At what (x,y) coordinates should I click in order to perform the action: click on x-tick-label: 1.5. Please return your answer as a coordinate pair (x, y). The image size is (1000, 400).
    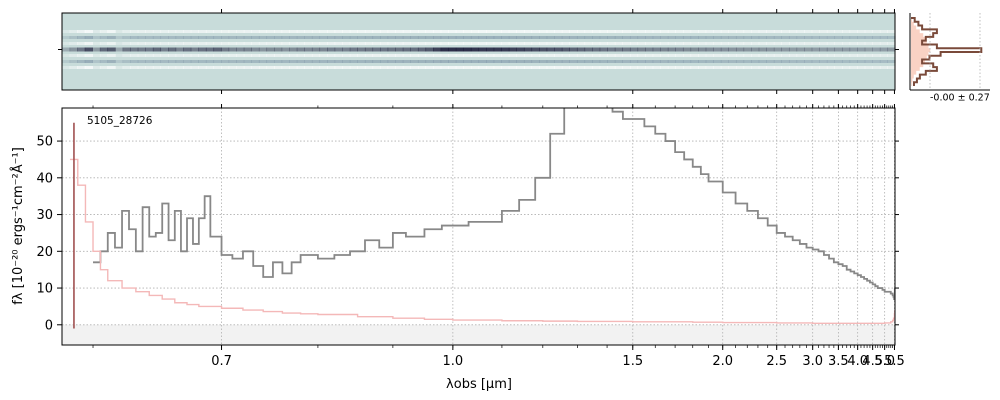
    Looking at the image, I should click on (632, 361).